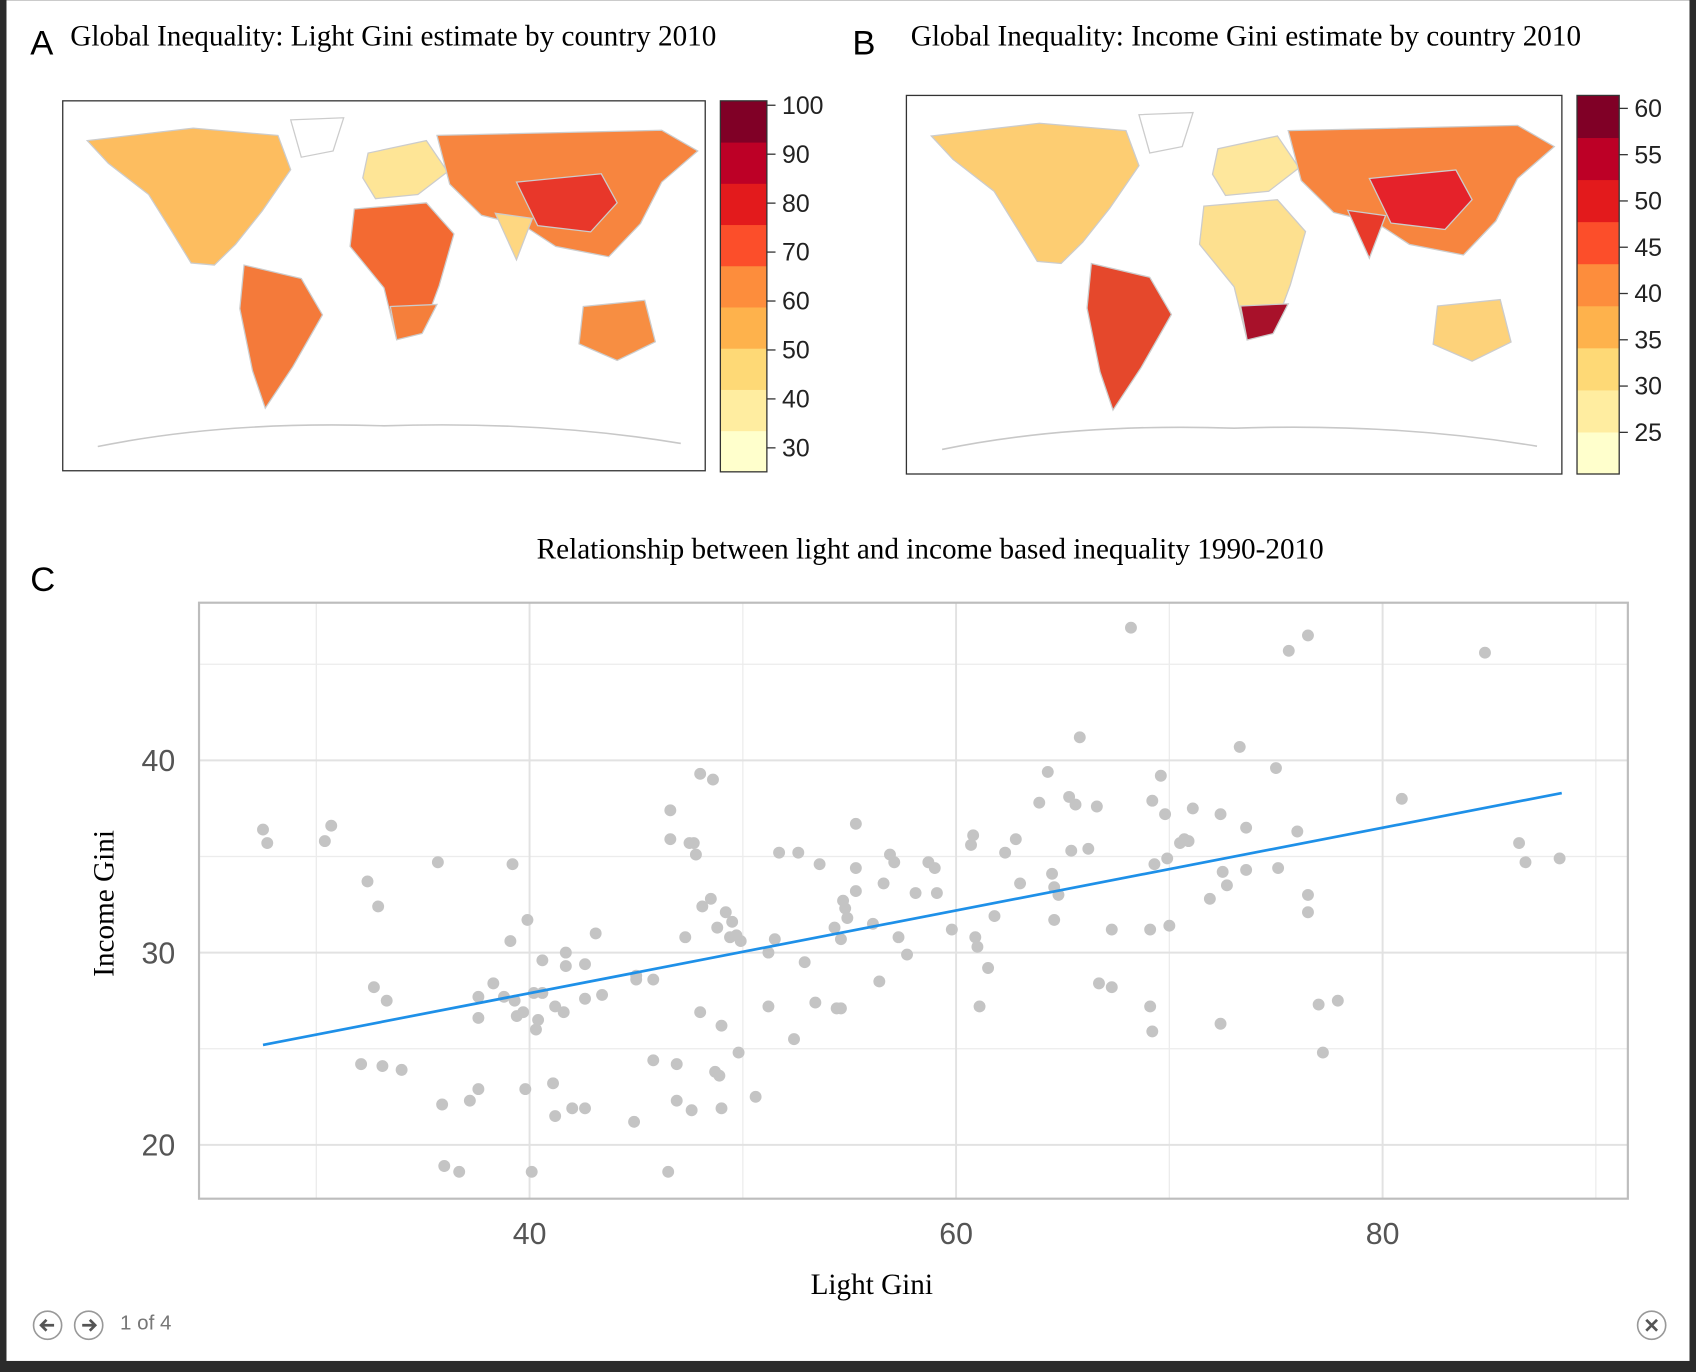 The image size is (1696, 1372). What do you see at coordinates (1648, 248) in the screenshot?
I see `colorbar-tick-label: 45` at bounding box center [1648, 248].